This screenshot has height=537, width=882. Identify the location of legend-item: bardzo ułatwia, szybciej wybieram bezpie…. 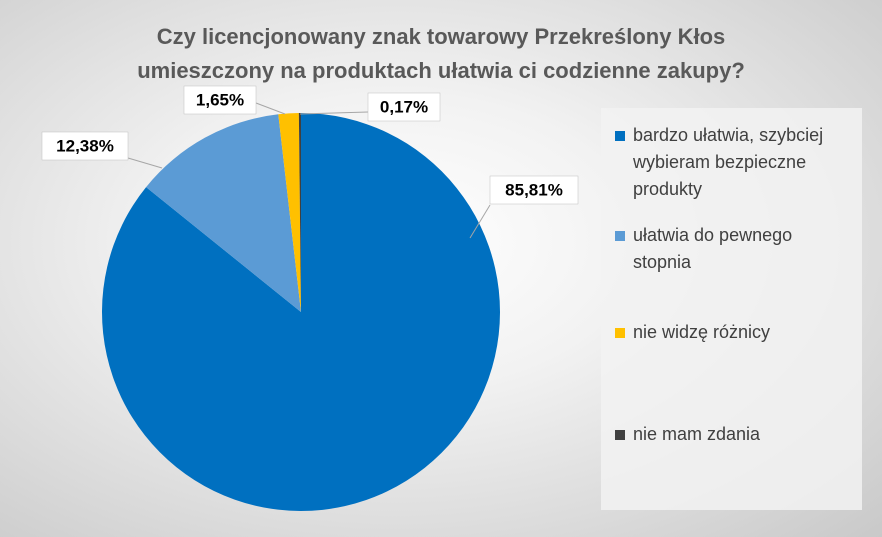
(735, 162).